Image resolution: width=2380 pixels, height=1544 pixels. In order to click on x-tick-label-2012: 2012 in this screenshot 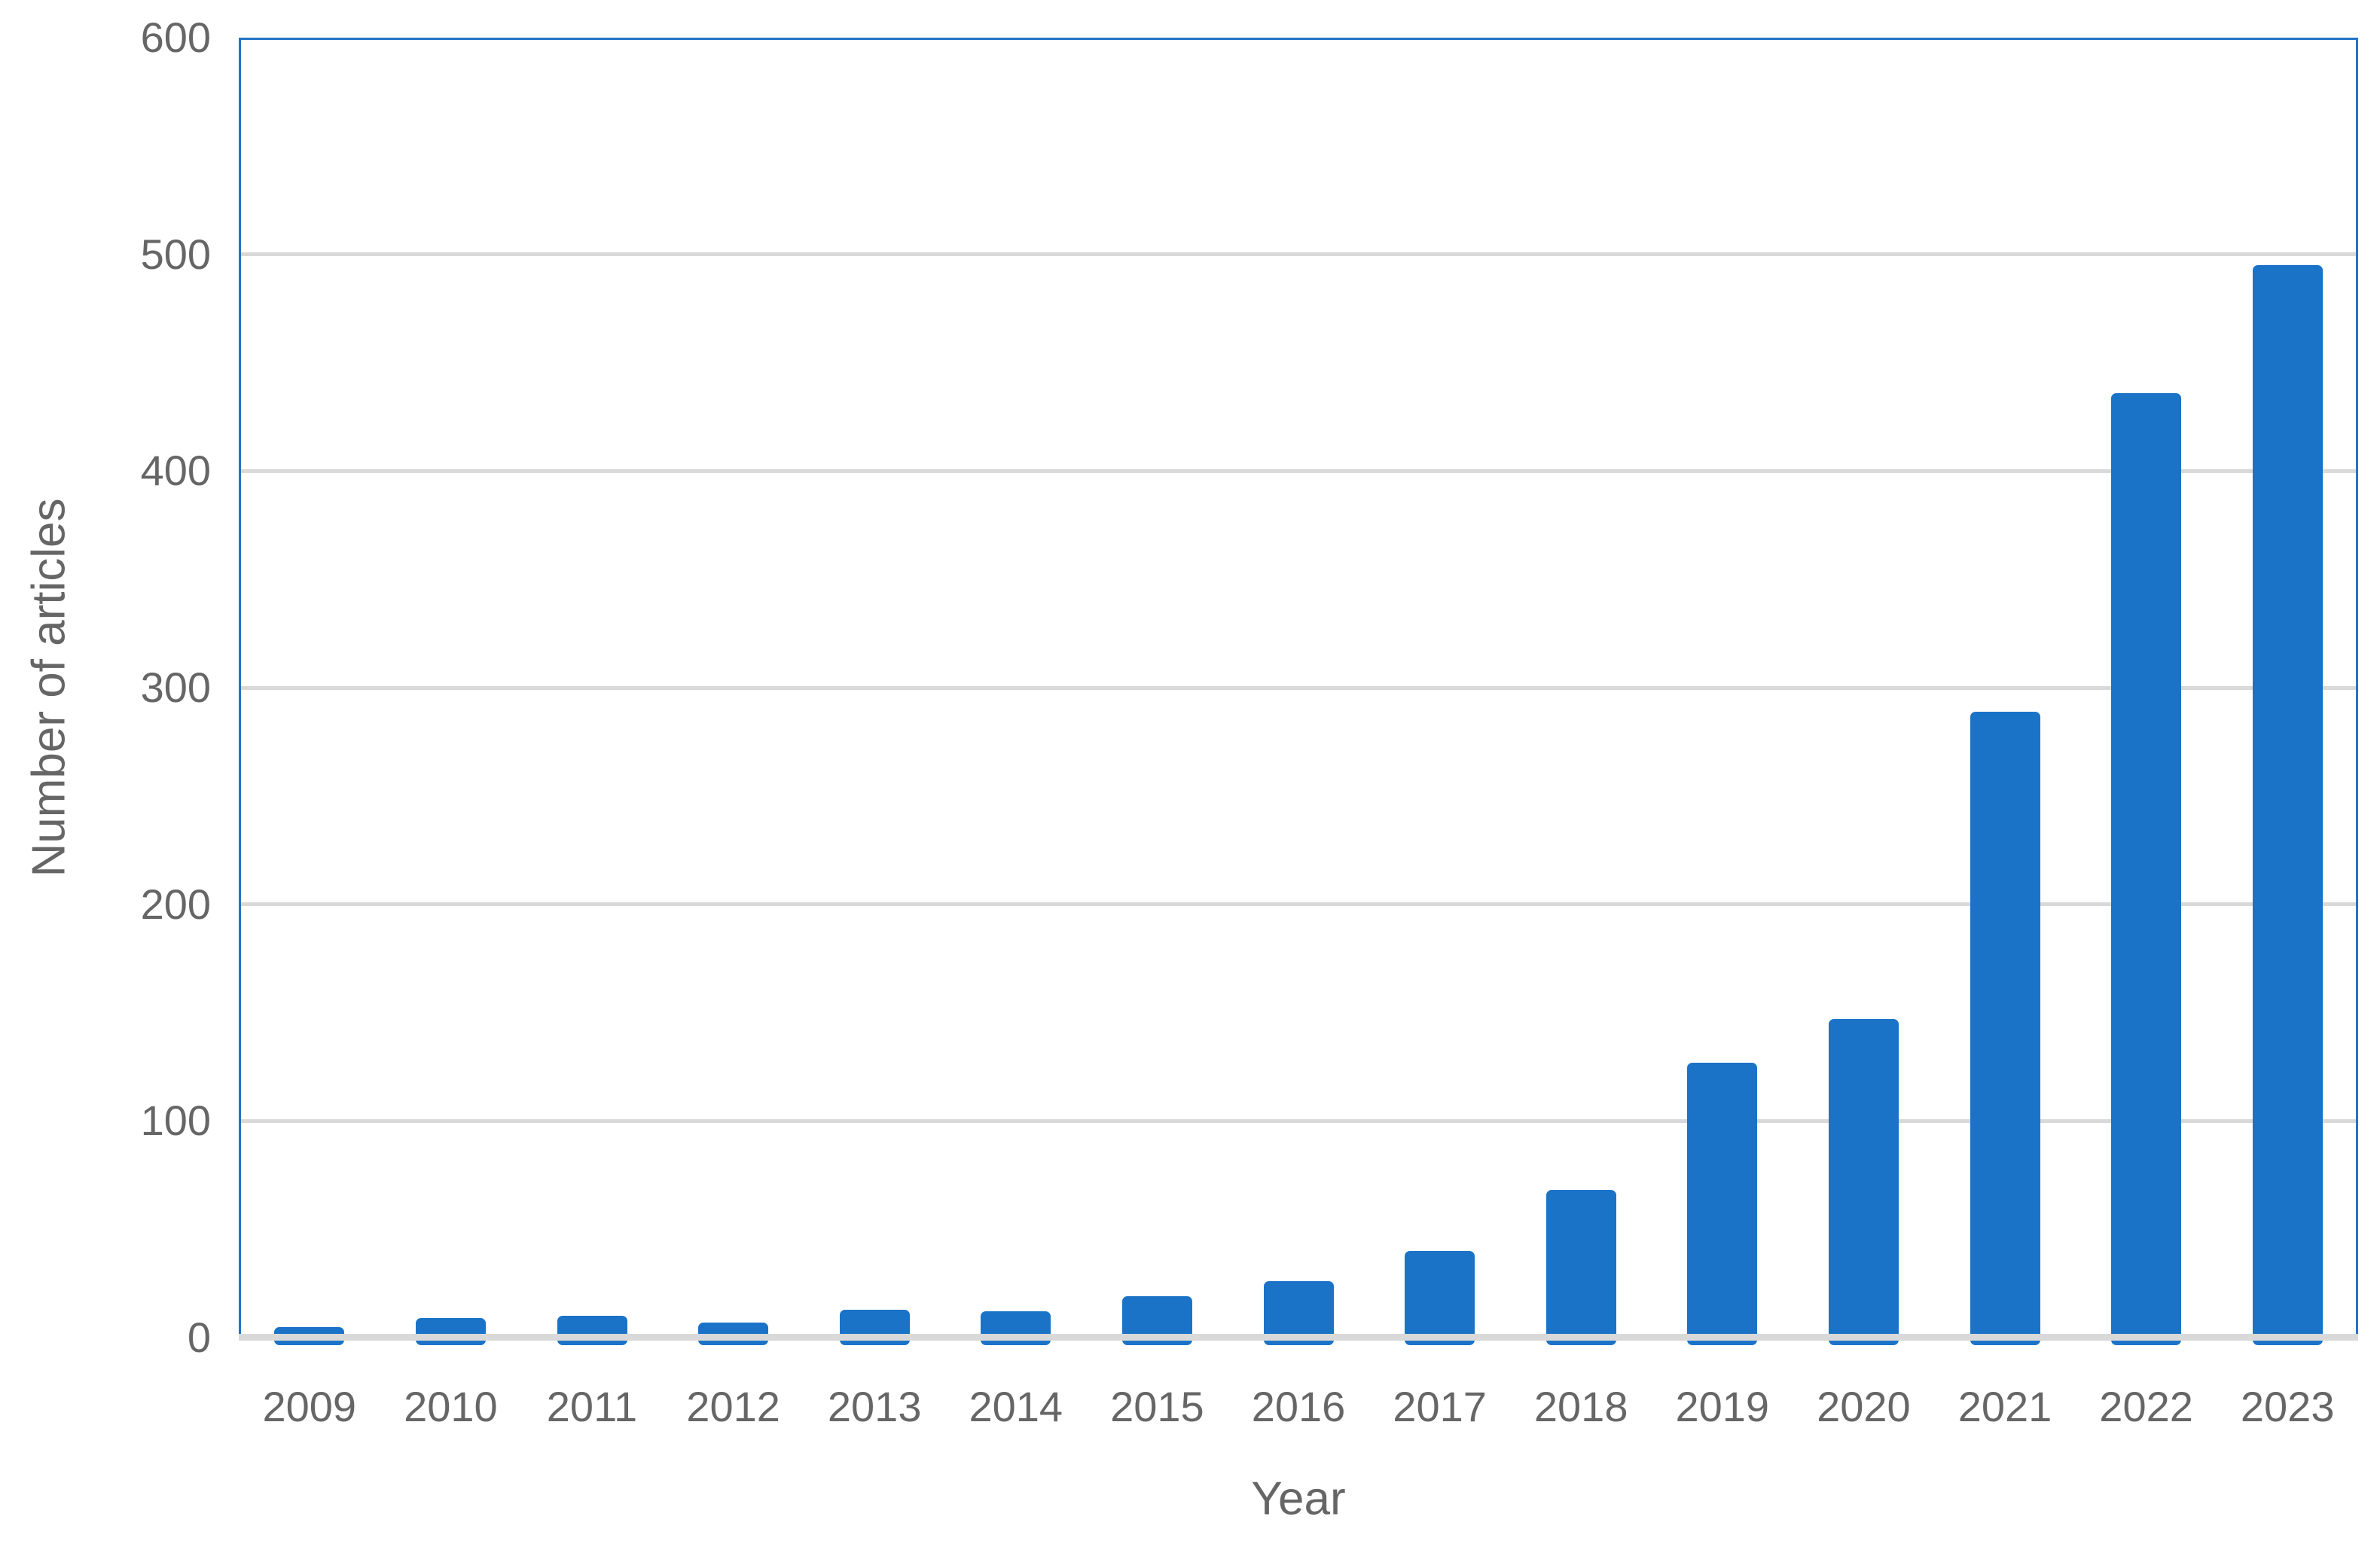, I will do `click(733, 1406)`.